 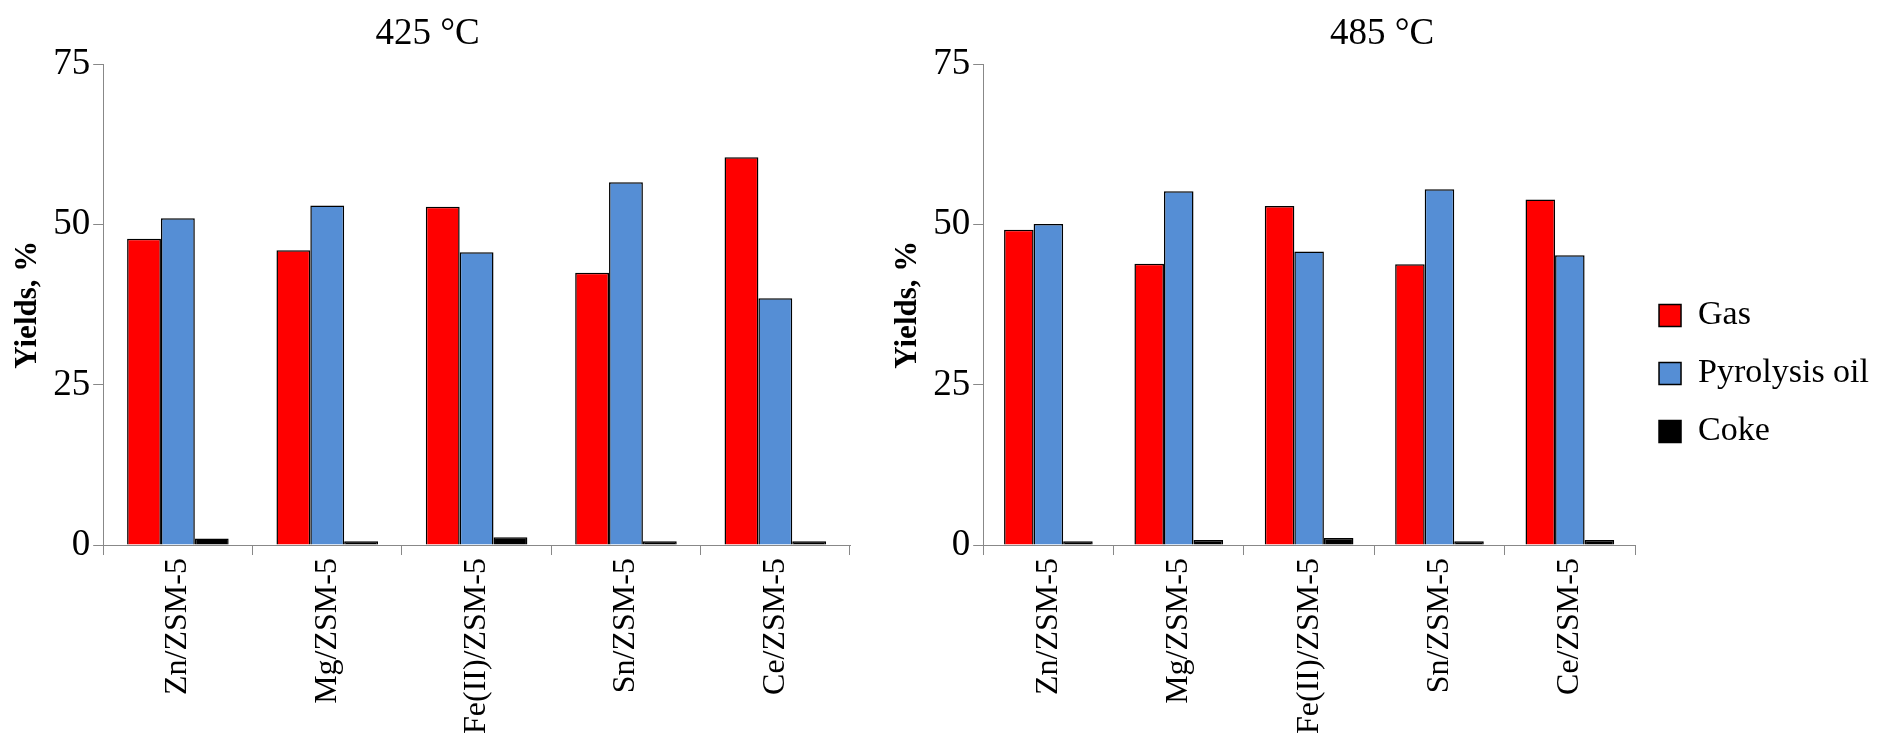 What do you see at coordinates (427, 31) in the screenshot?
I see `chart-title: 425 °C` at bounding box center [427, 31].